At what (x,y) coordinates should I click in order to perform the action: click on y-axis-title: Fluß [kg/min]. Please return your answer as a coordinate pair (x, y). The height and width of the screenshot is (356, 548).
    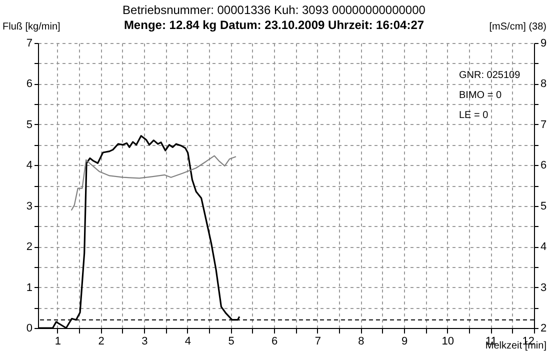
    Looking at the image, I should click on (31, 27).